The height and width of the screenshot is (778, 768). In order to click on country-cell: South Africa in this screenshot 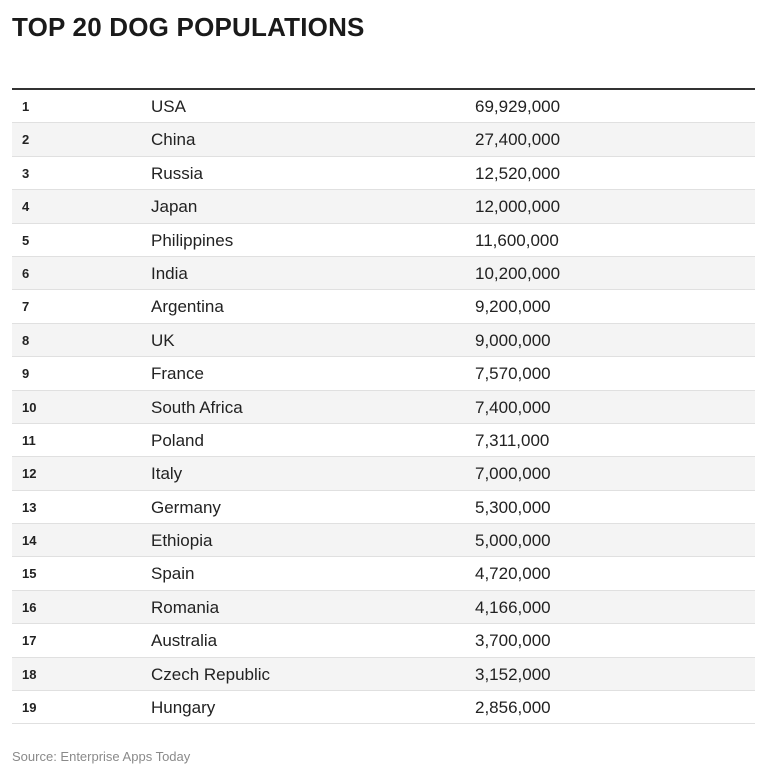, I will do `click(197, 407)`.